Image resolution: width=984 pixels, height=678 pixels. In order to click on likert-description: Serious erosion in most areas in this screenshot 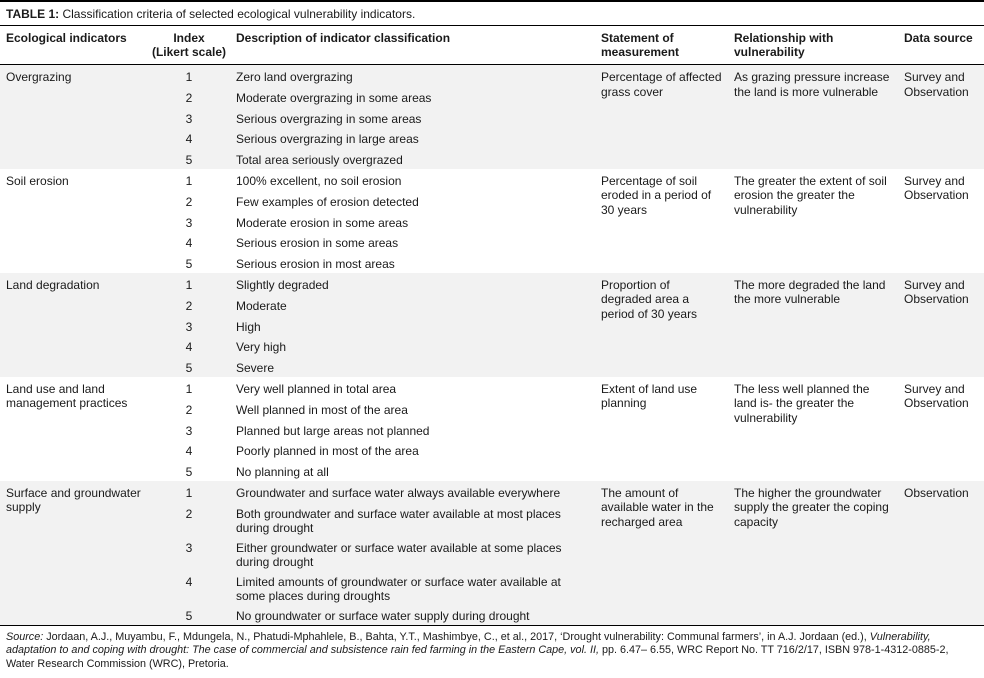, I will do `click(315, 264)`.